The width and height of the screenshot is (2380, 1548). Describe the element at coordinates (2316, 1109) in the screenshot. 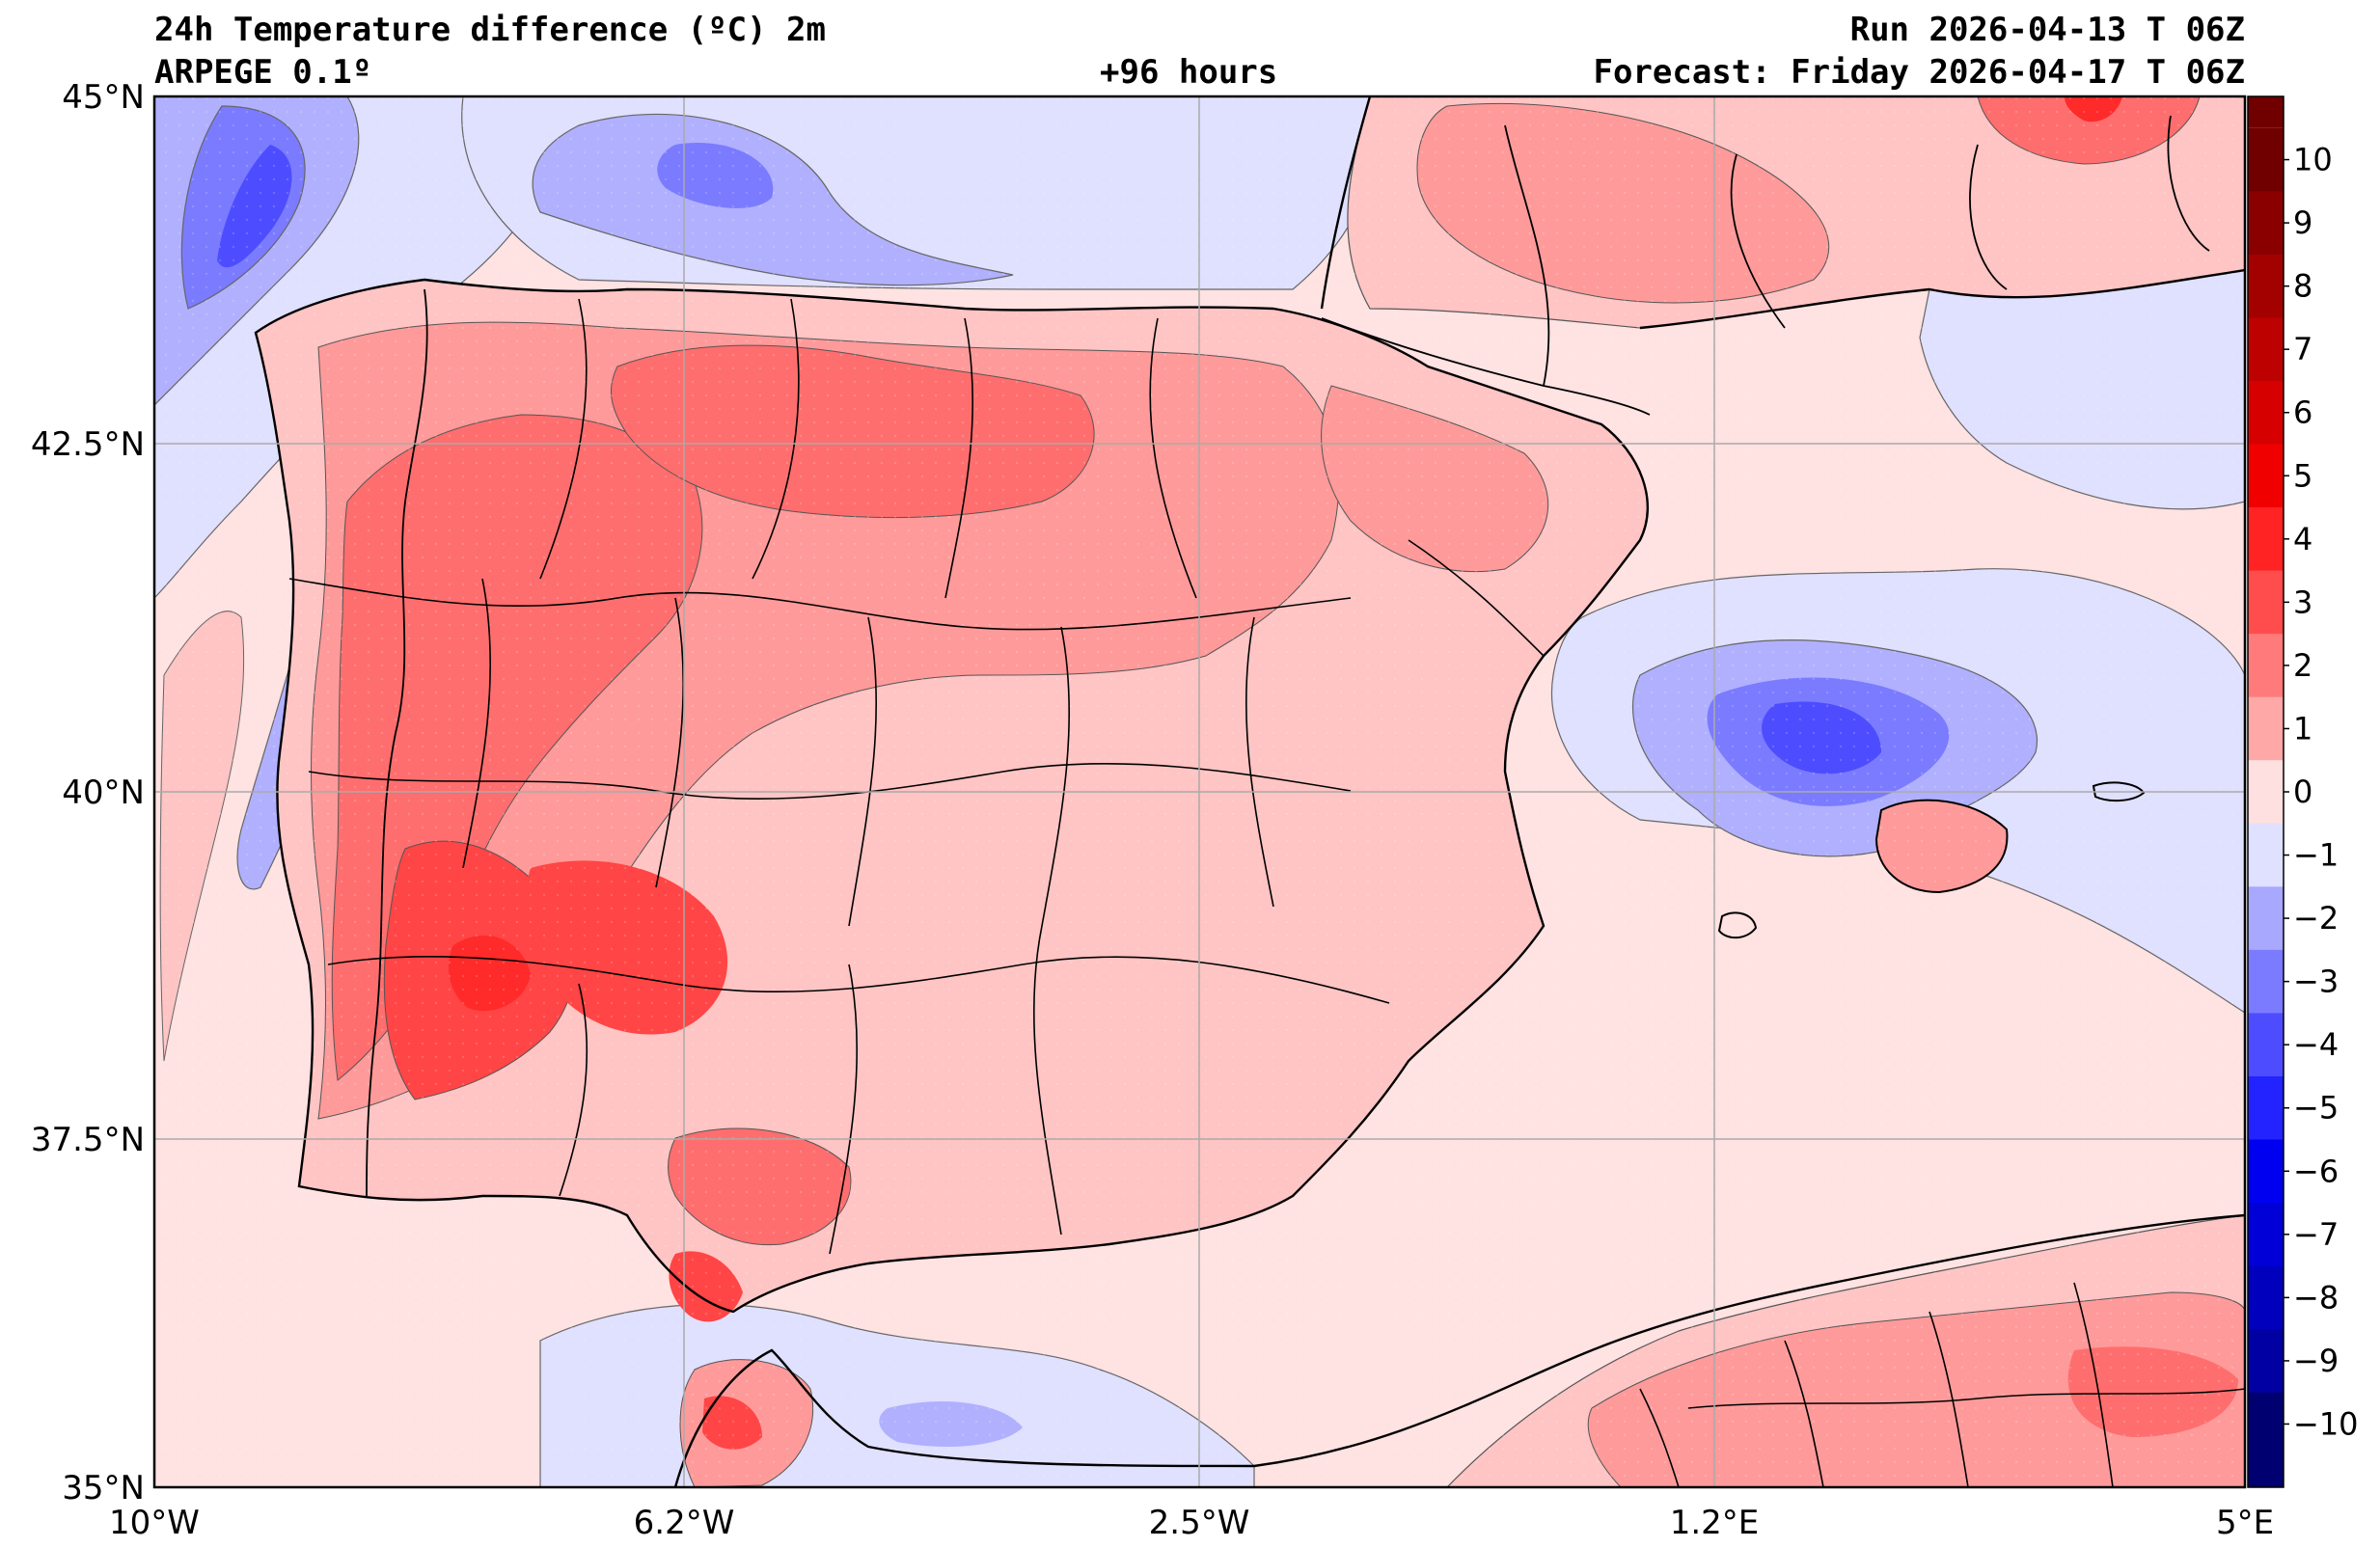

I see `colorbar-tick-label: −5` at that location.